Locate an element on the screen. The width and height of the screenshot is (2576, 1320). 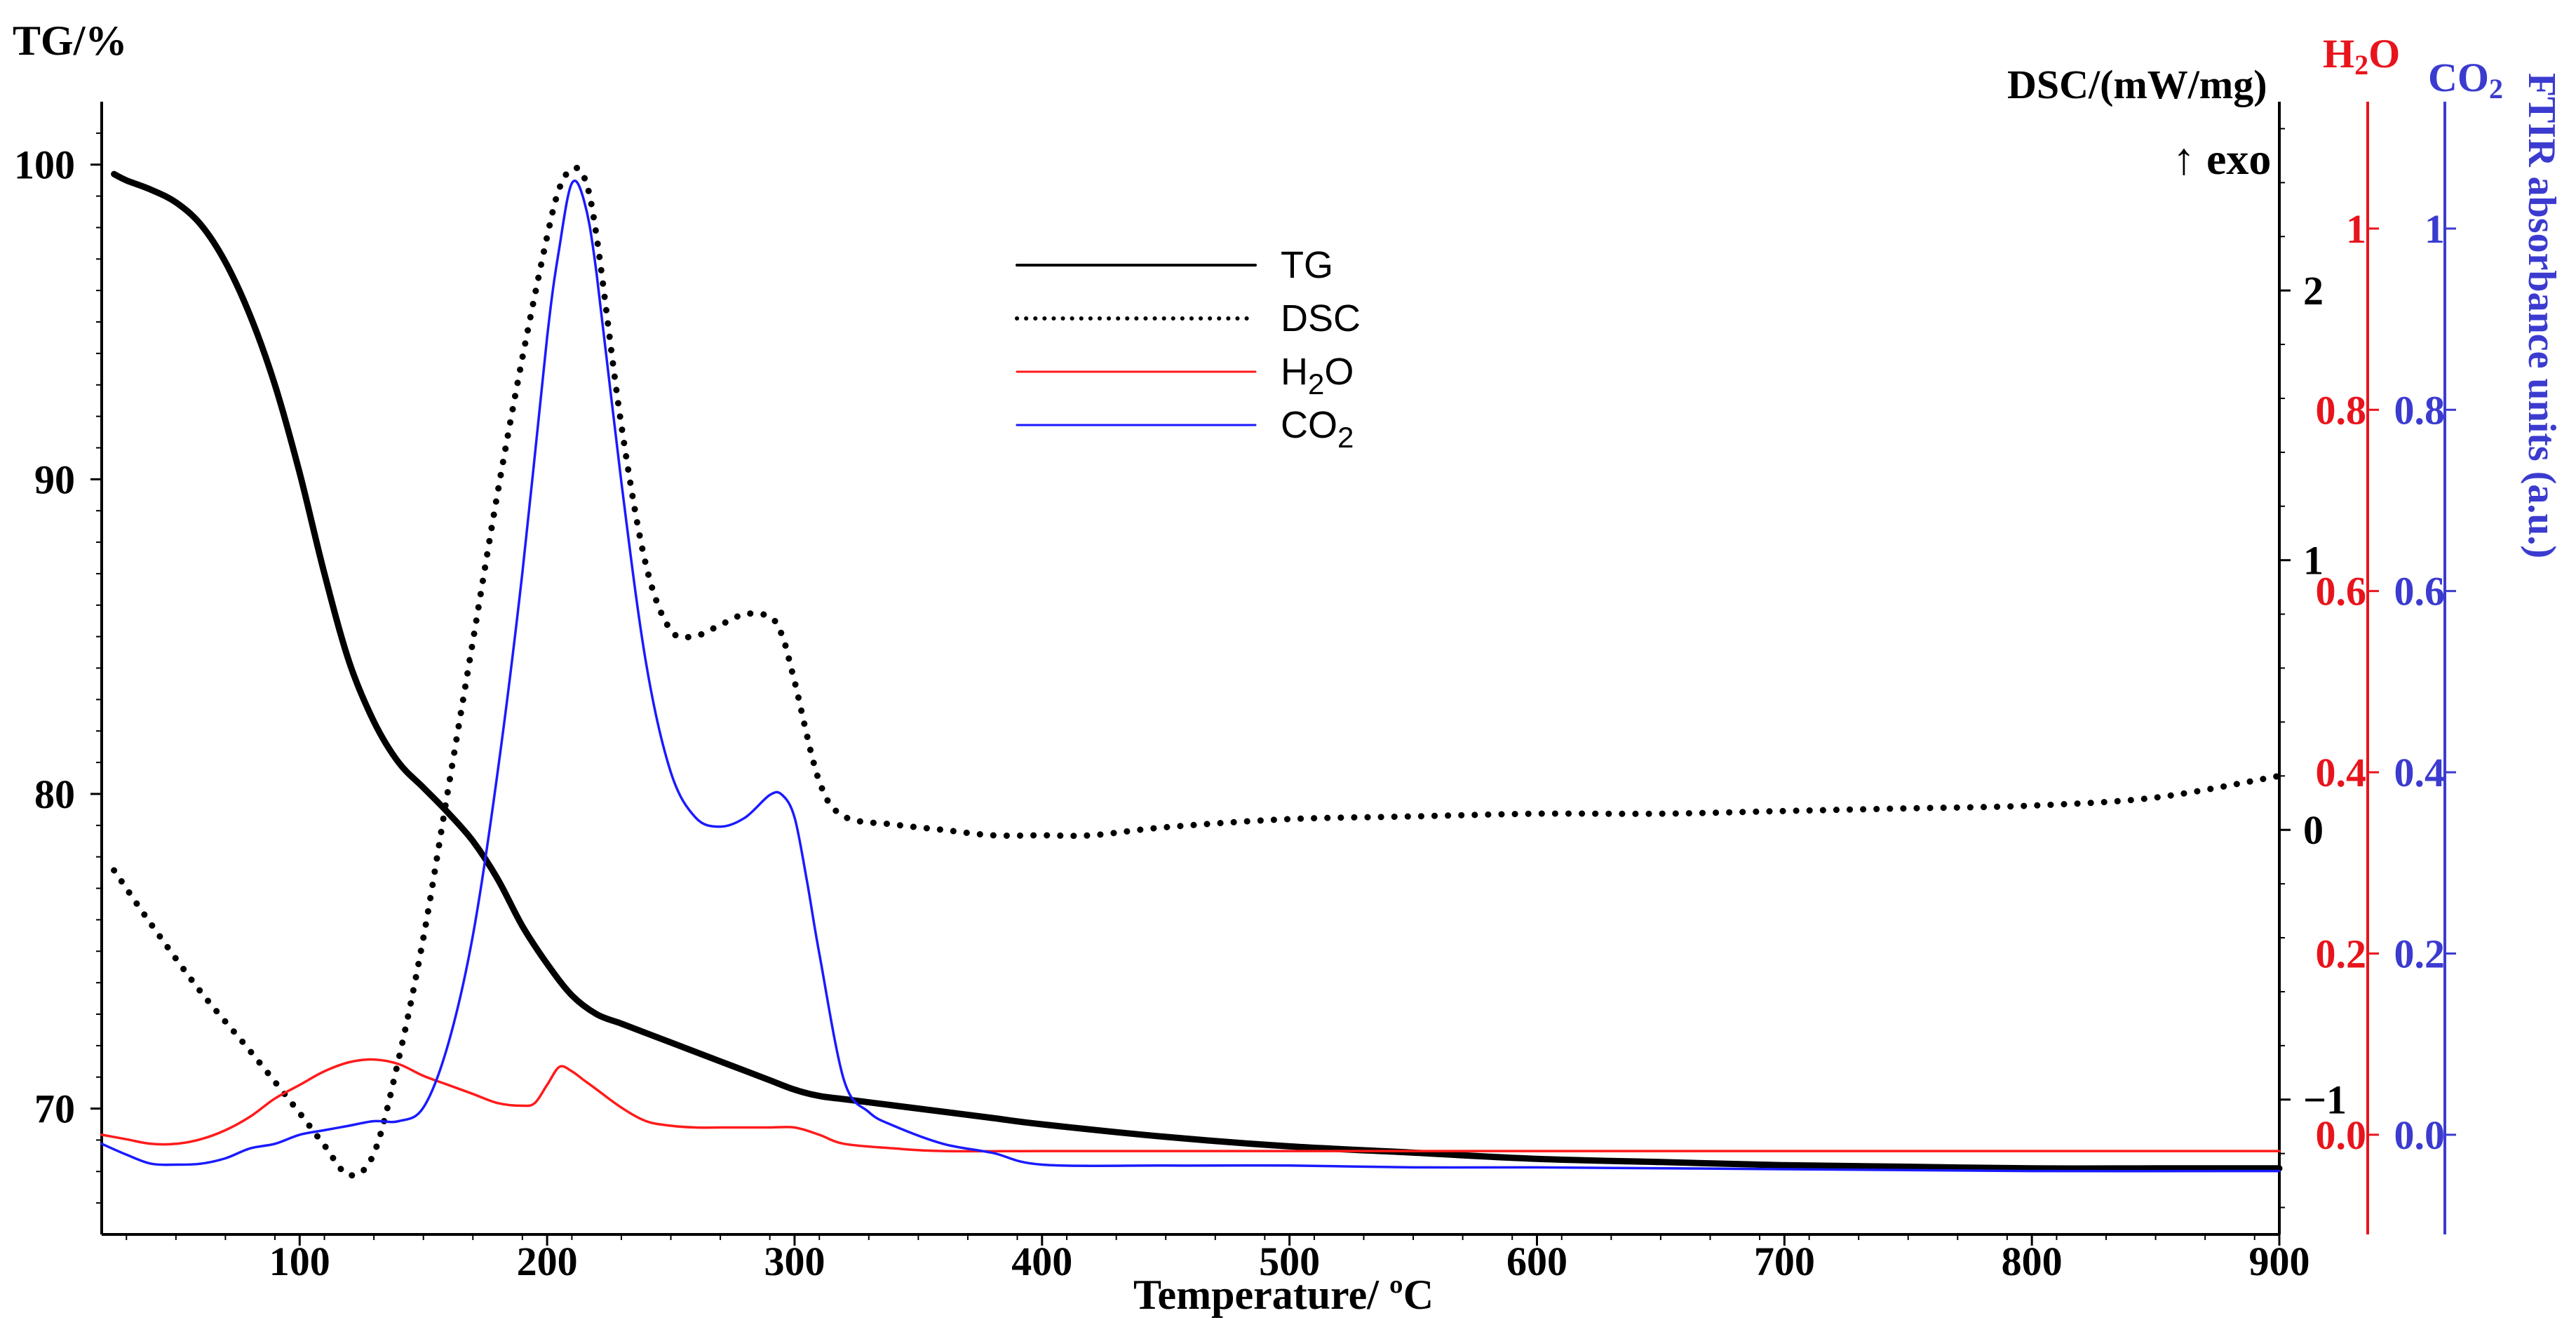
h2o-tick-label-0: 0.0 is located at coordinates (2341, 1135).